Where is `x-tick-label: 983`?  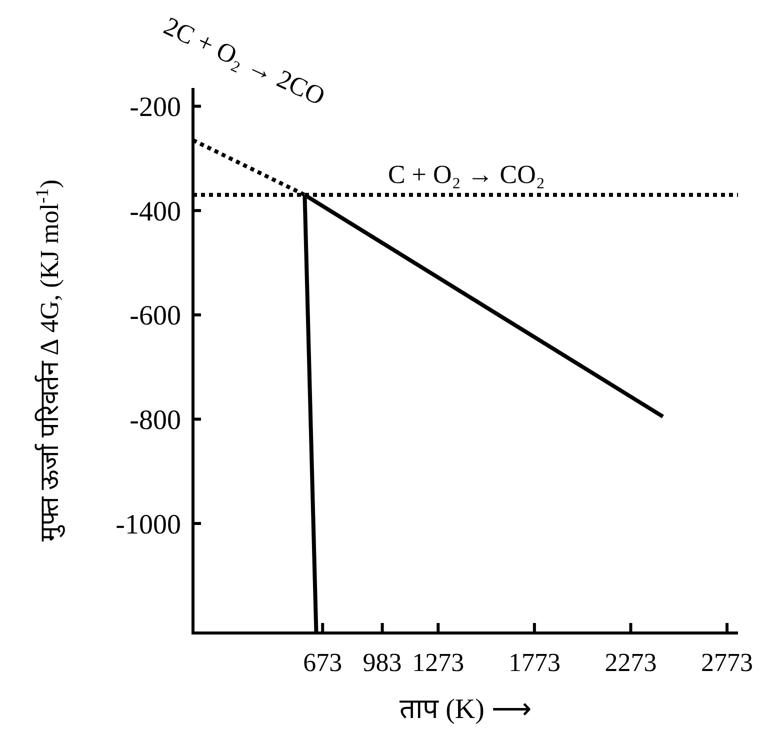
x-tick-label: 983 is located at coordinates (382, 662).